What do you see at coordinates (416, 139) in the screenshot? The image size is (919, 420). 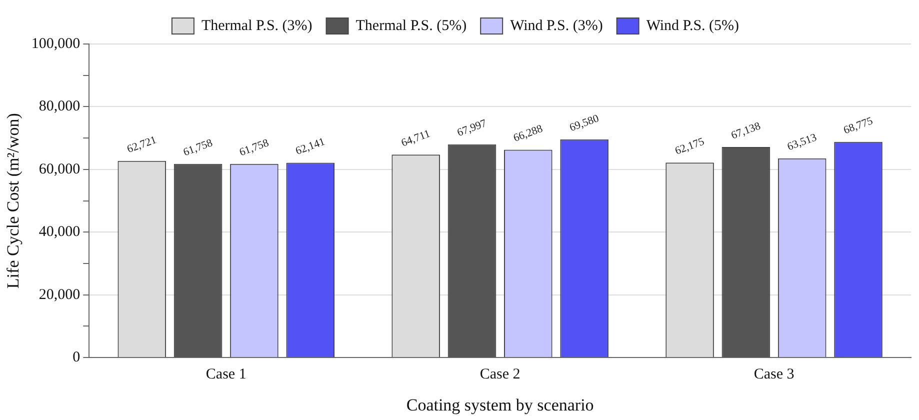 I see `data-label: 64,711` at bounding box center [416, 139].